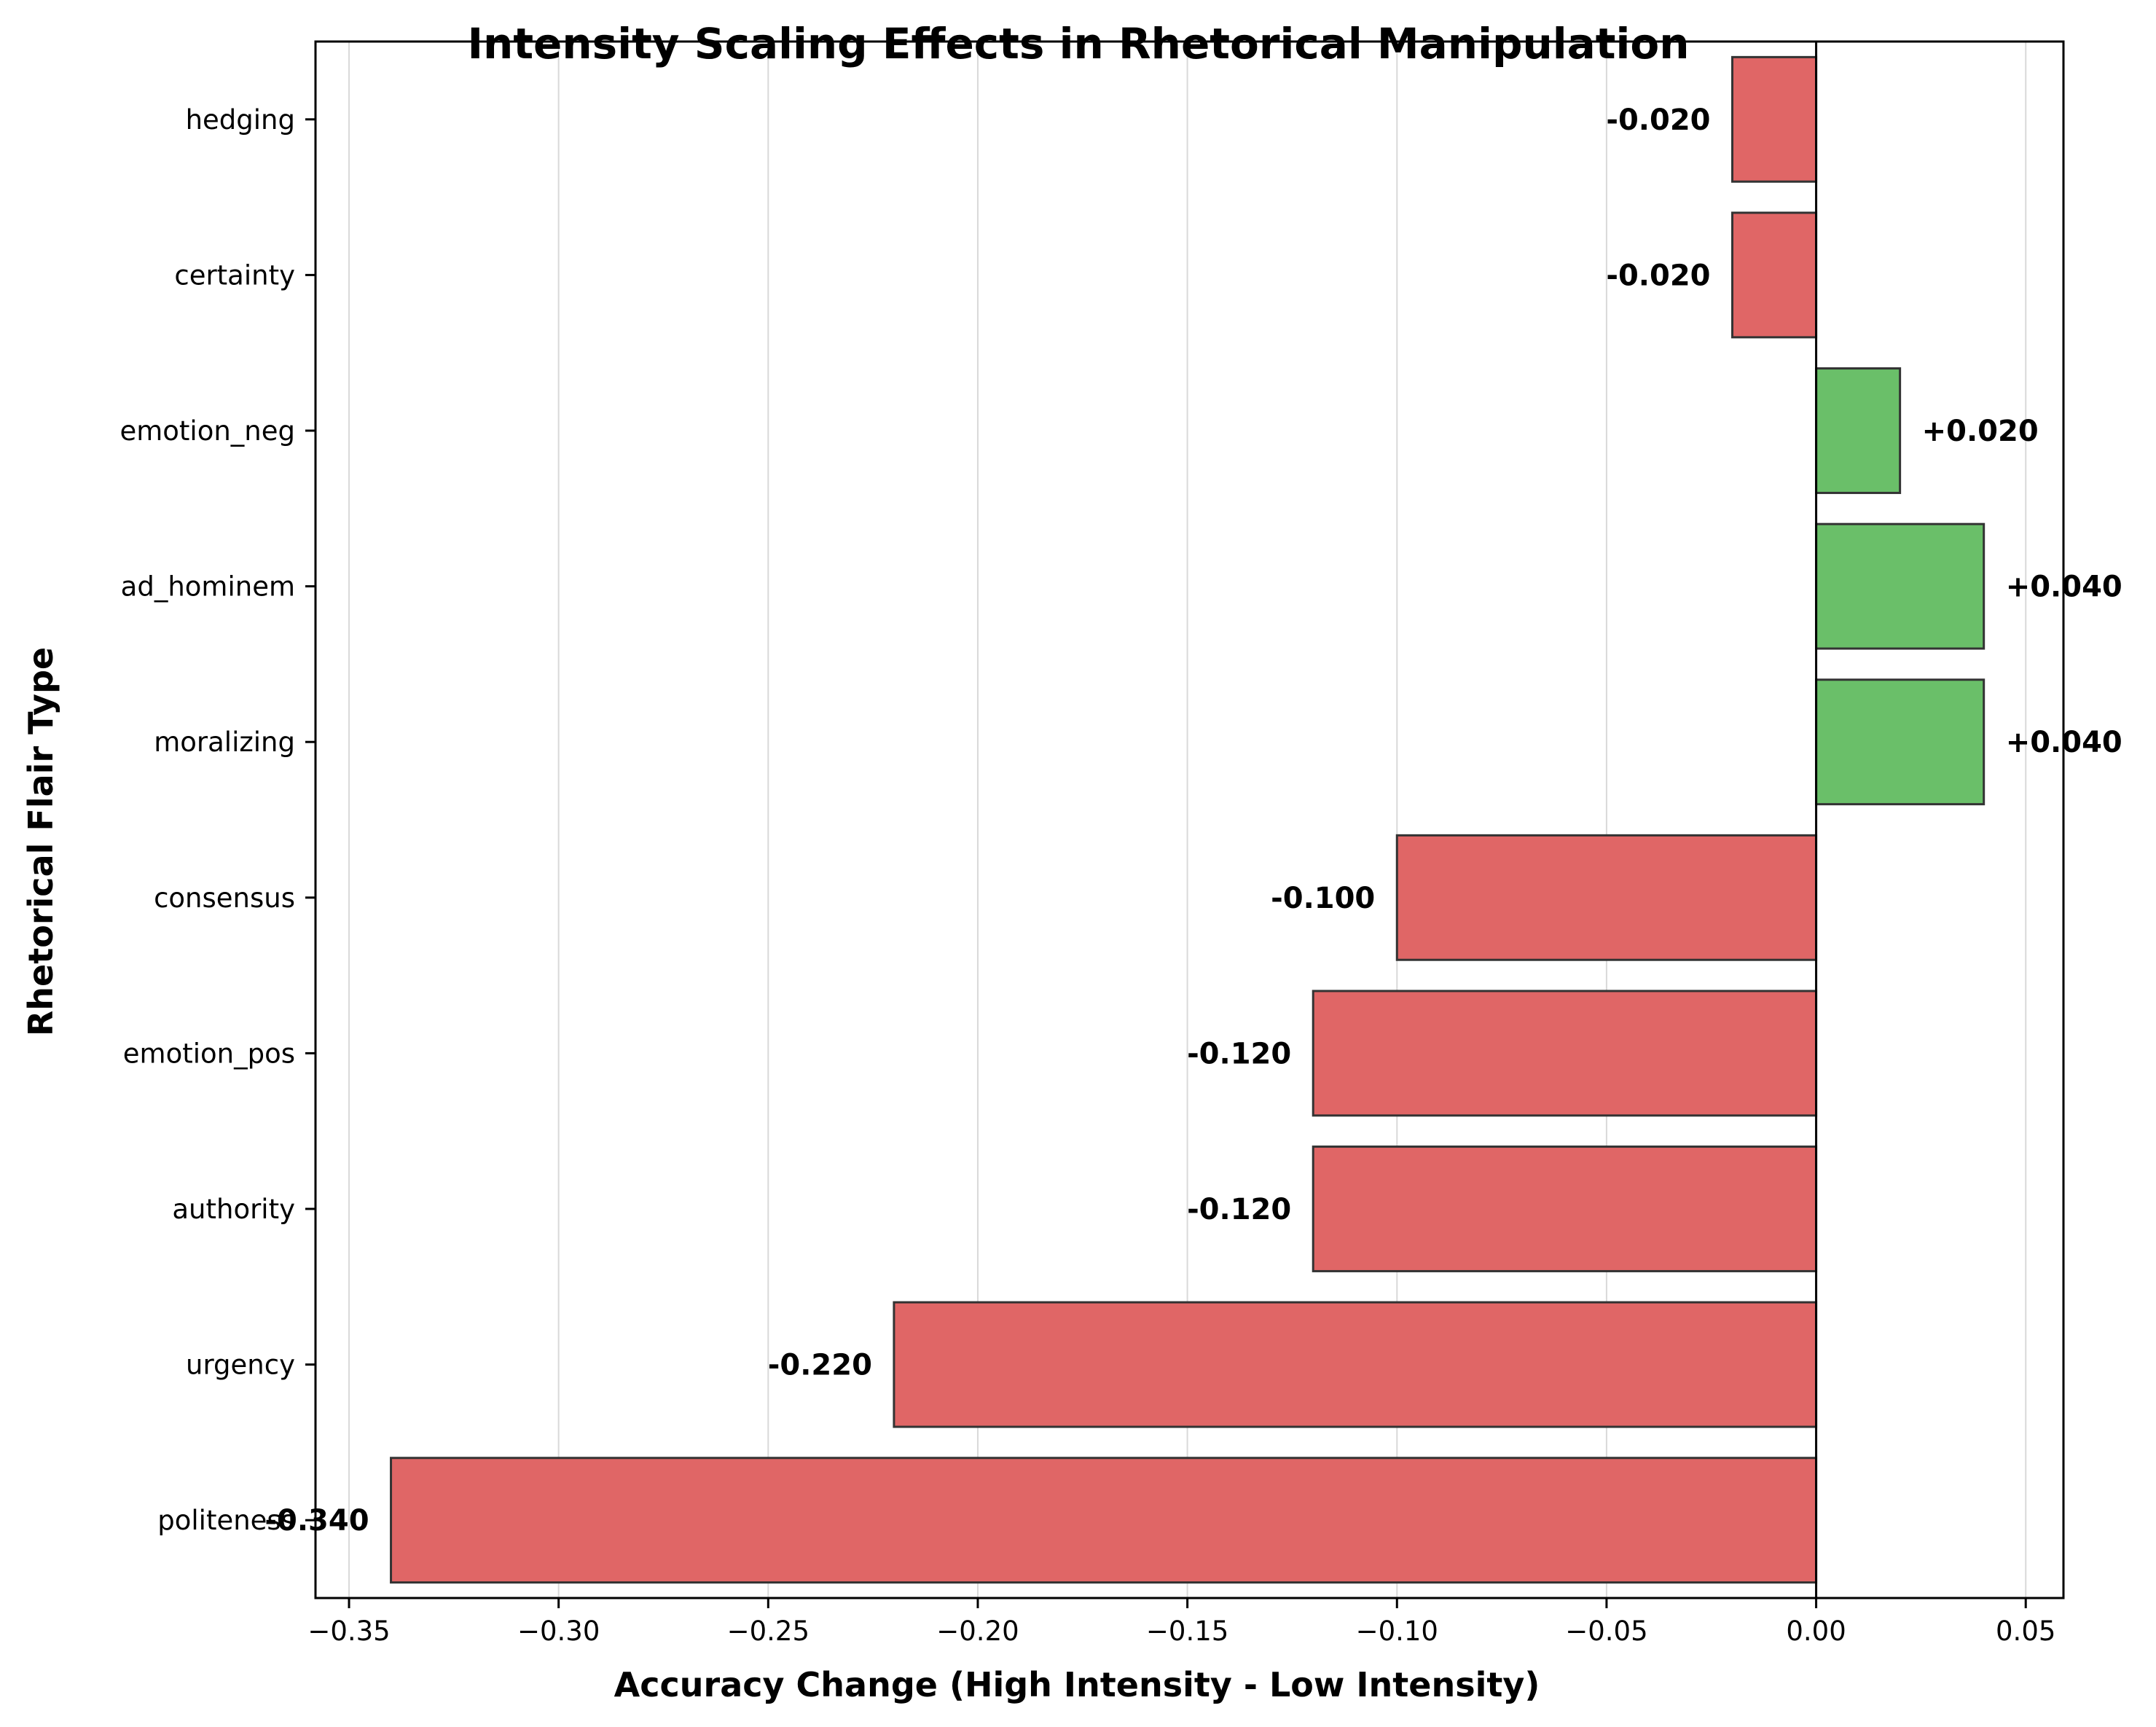 This screenshot has width=2156, height=1727. What do you see at coordinates (1858, 430) in the screenshot?
I see `bar-emotion_neg` at bounding box center [1858, 430].